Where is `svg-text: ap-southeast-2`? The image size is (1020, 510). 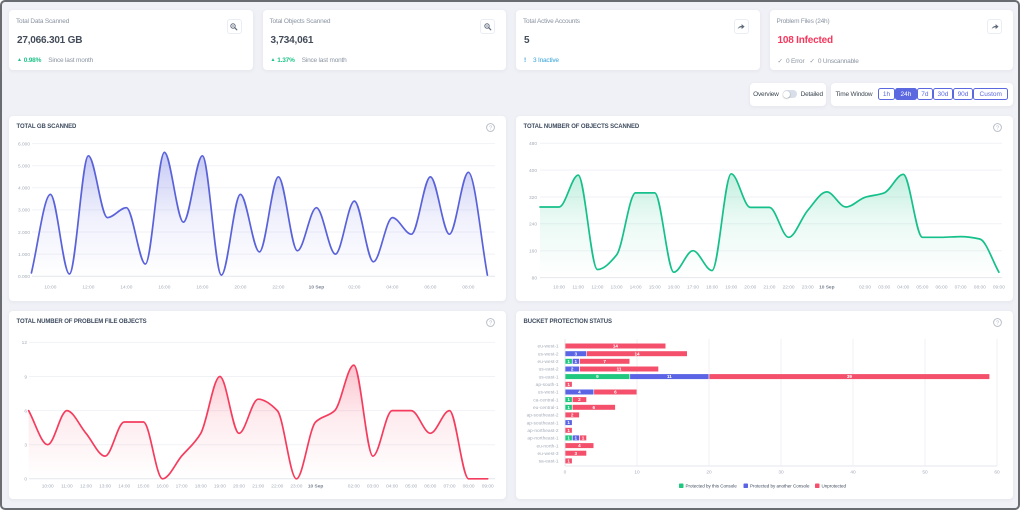 svg-text: ap-southeast-2 is located at coordinates (543, 416).